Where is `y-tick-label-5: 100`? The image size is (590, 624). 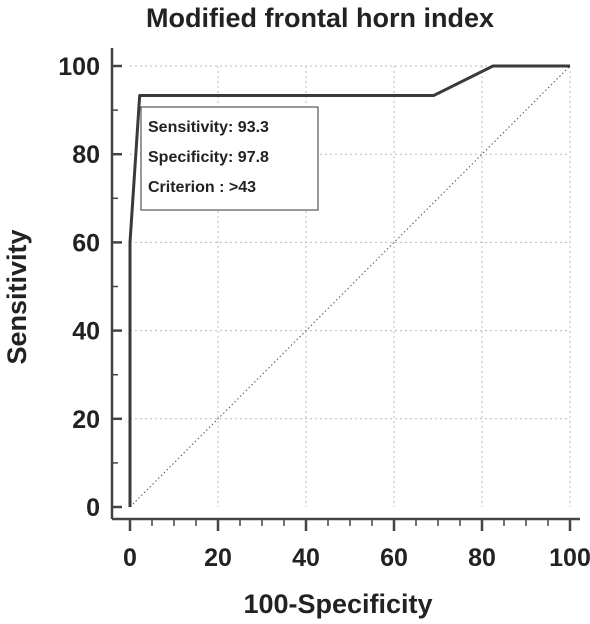 y-tick-label-5: 100 is located at coordinates (79, 67).